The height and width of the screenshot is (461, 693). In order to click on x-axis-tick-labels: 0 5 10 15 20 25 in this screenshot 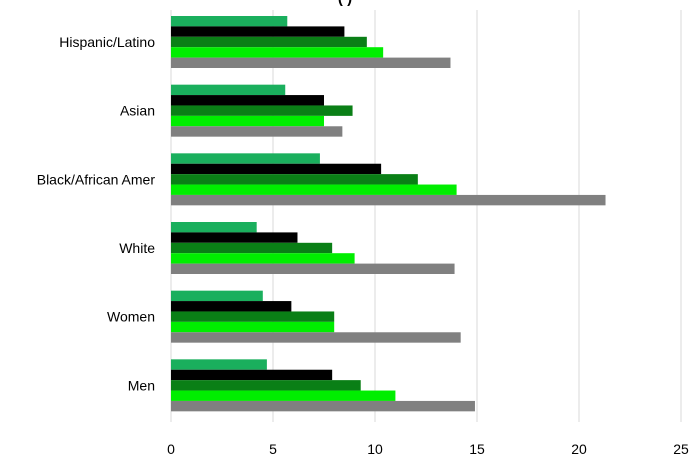, I will do `click(428, 449)`.